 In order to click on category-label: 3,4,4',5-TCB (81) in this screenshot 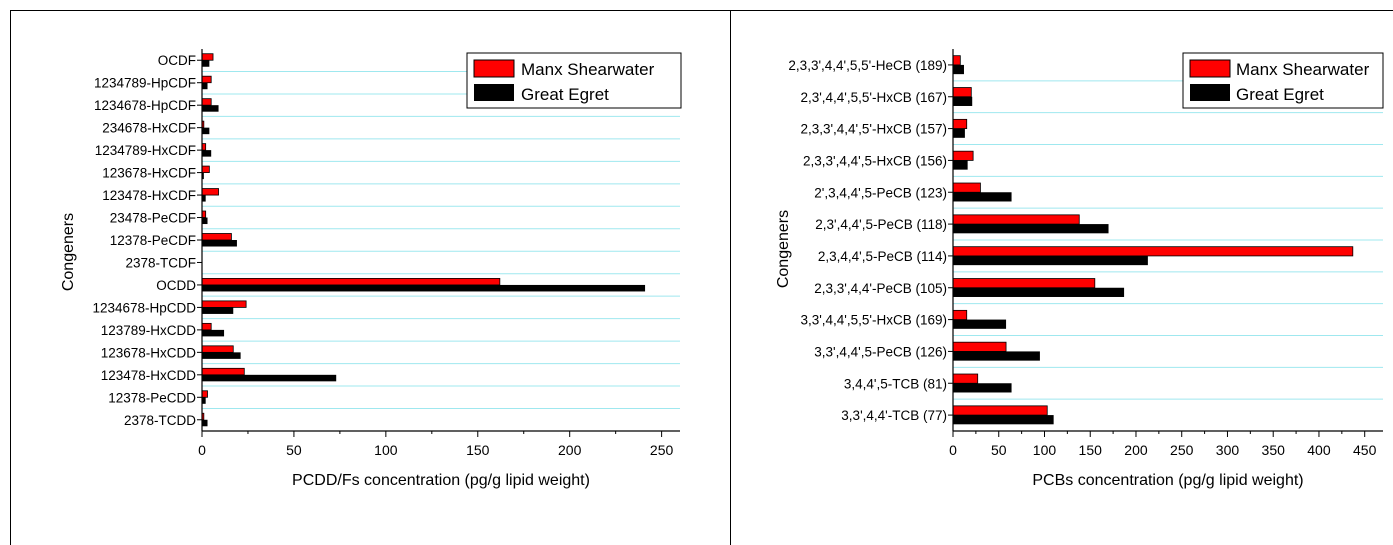, I will do `click(895, 383)`.